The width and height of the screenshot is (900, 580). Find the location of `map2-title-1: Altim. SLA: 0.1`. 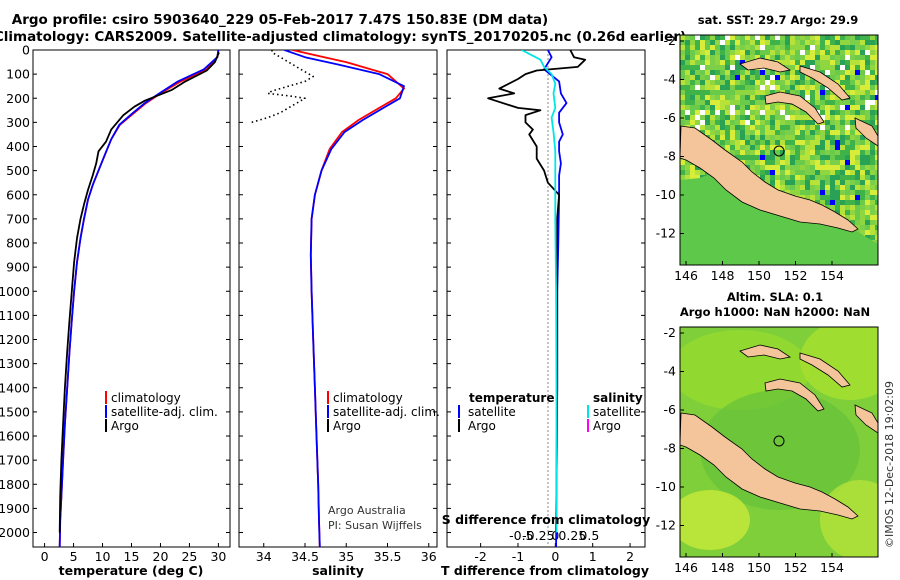

map2-title-1: Altim. SLA: 0.1 is located at coordinates (775, 297).